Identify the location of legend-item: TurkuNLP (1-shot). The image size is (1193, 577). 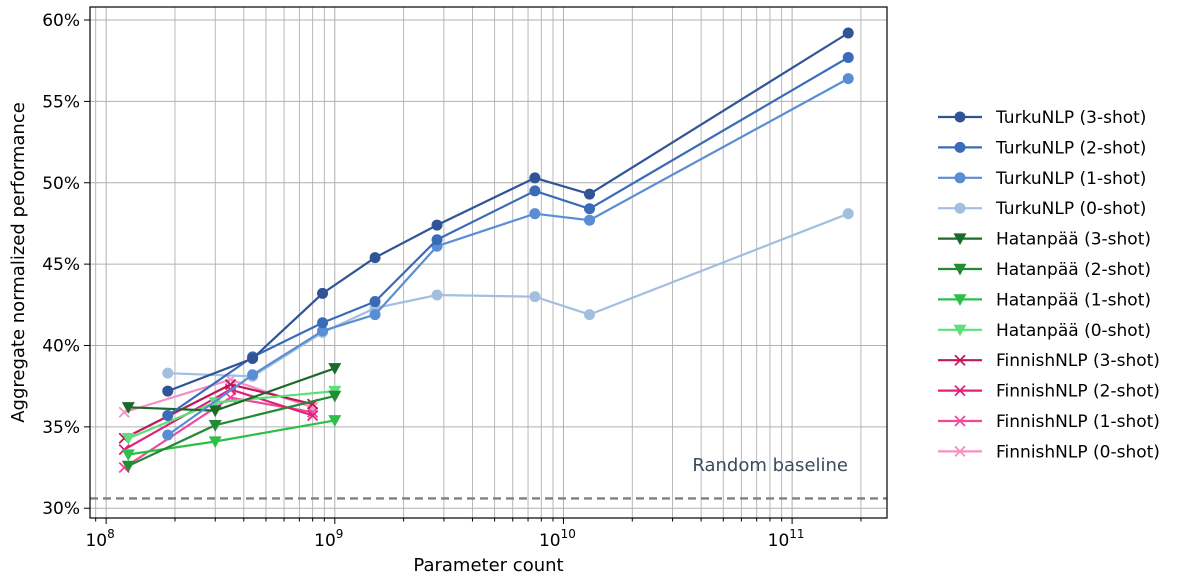
(1042, 179).